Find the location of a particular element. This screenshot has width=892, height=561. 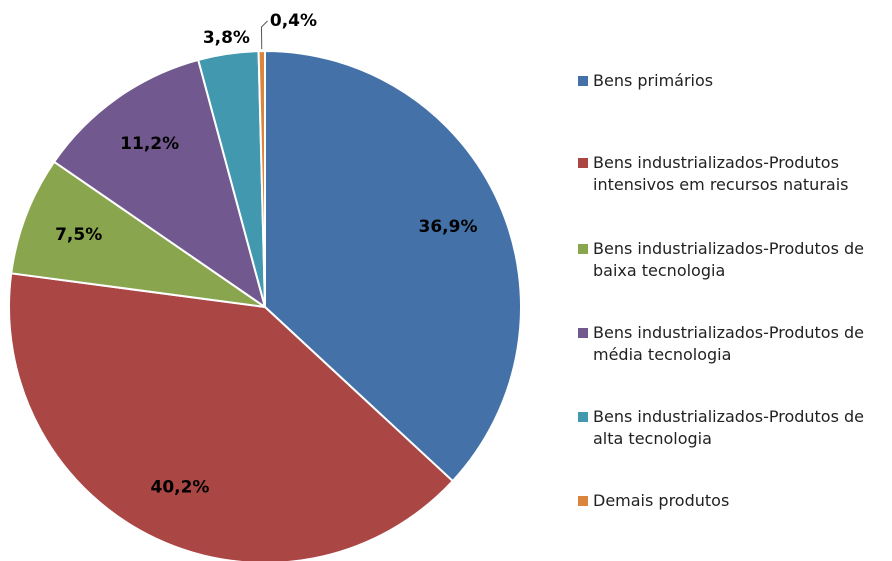

data-label: 11,2% is located at coordinates (149, 144).